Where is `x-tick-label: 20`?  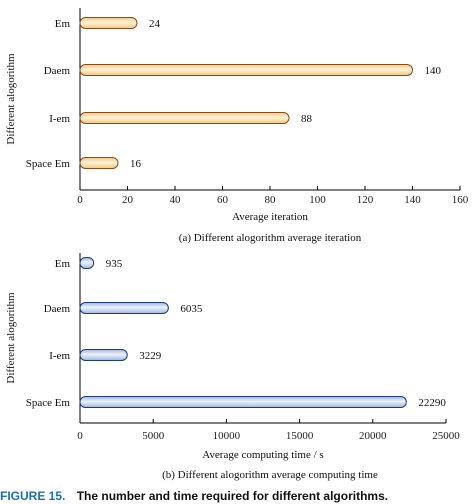 x-tick-label: 20 is located at coordinates (128, 200).